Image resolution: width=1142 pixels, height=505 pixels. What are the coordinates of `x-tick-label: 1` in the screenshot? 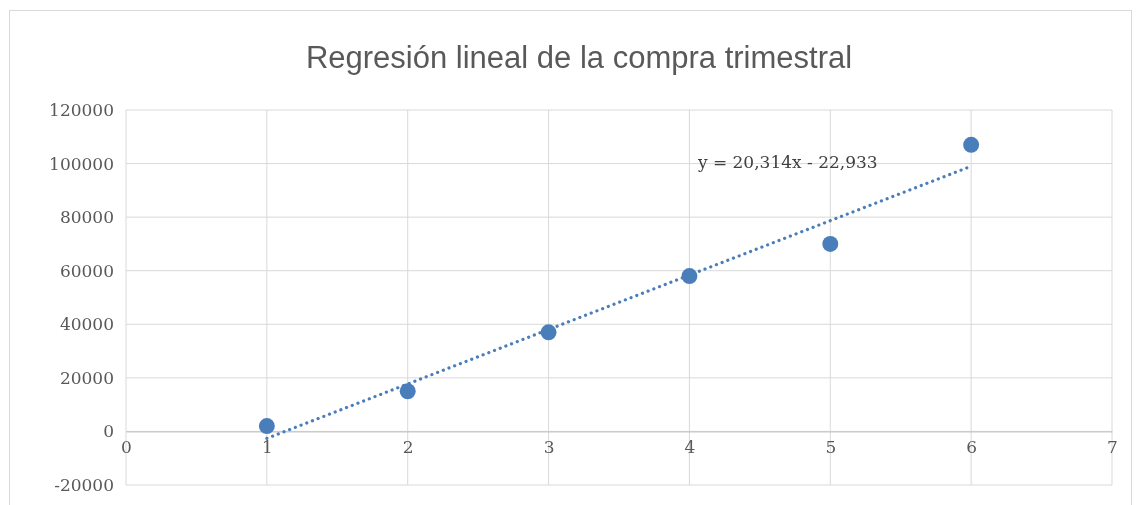 It's located at (267, 447).